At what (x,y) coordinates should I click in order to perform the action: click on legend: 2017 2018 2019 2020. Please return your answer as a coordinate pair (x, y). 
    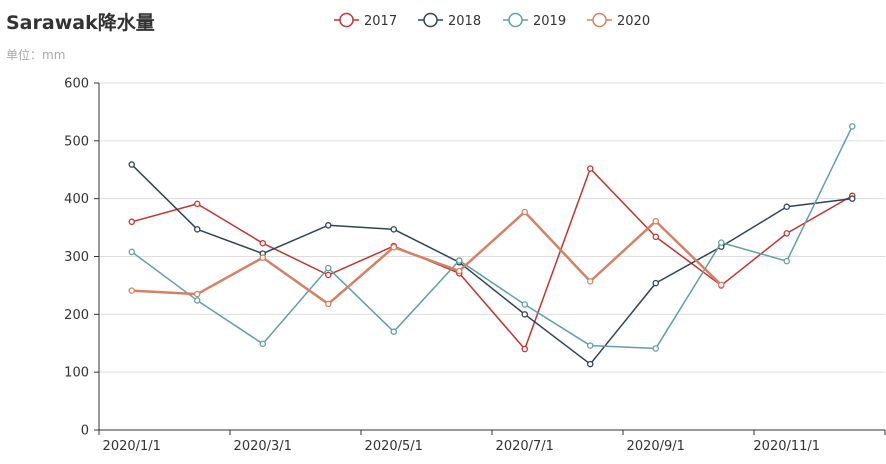
    Looking at the image, I should click on (492, 21).